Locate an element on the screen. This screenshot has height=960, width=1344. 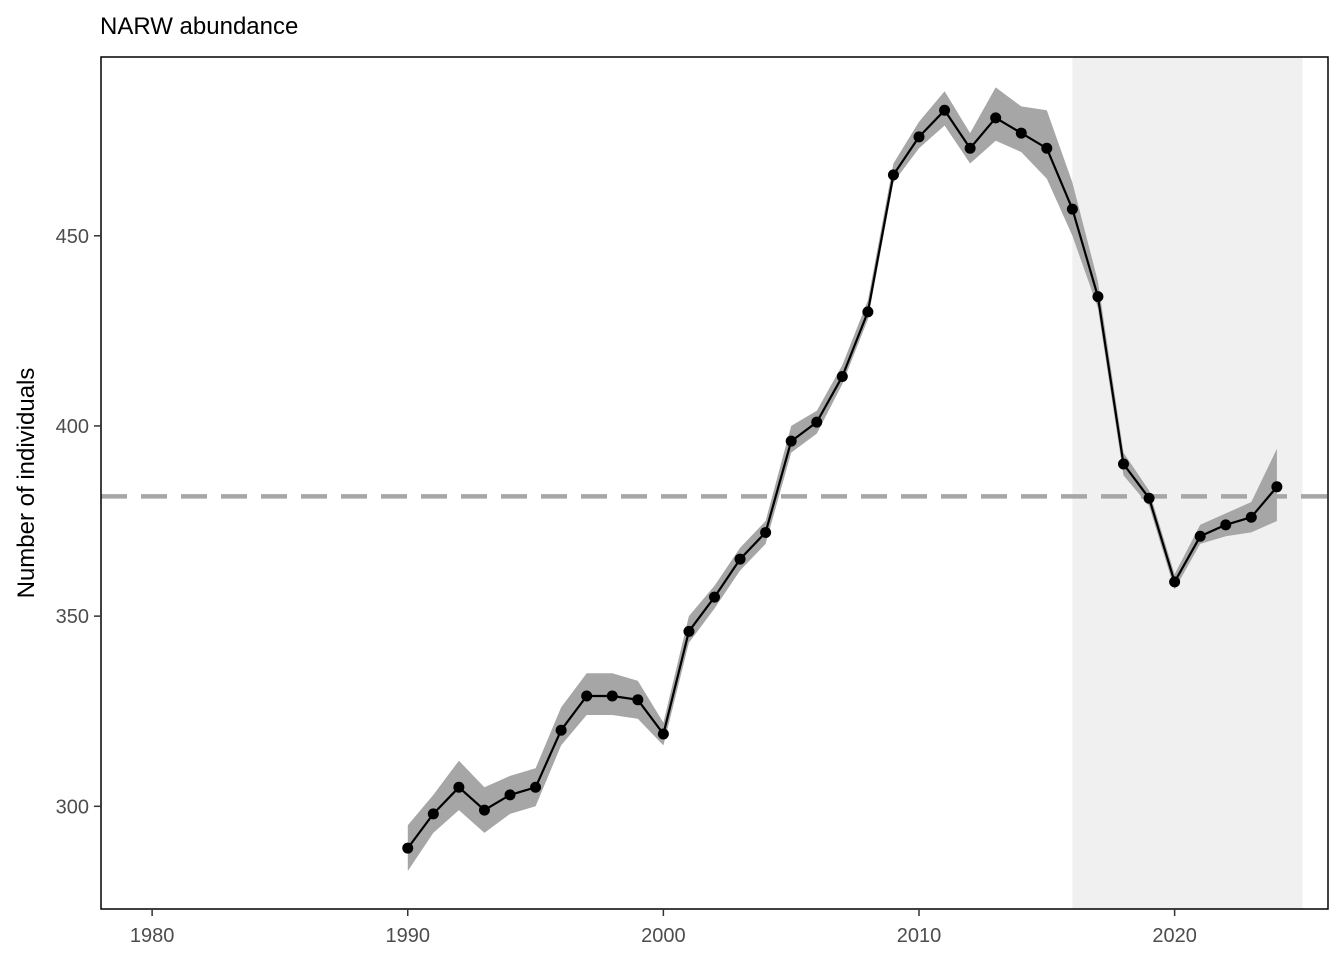
y-tick-label: 300 is located at coordinates (72, 807).